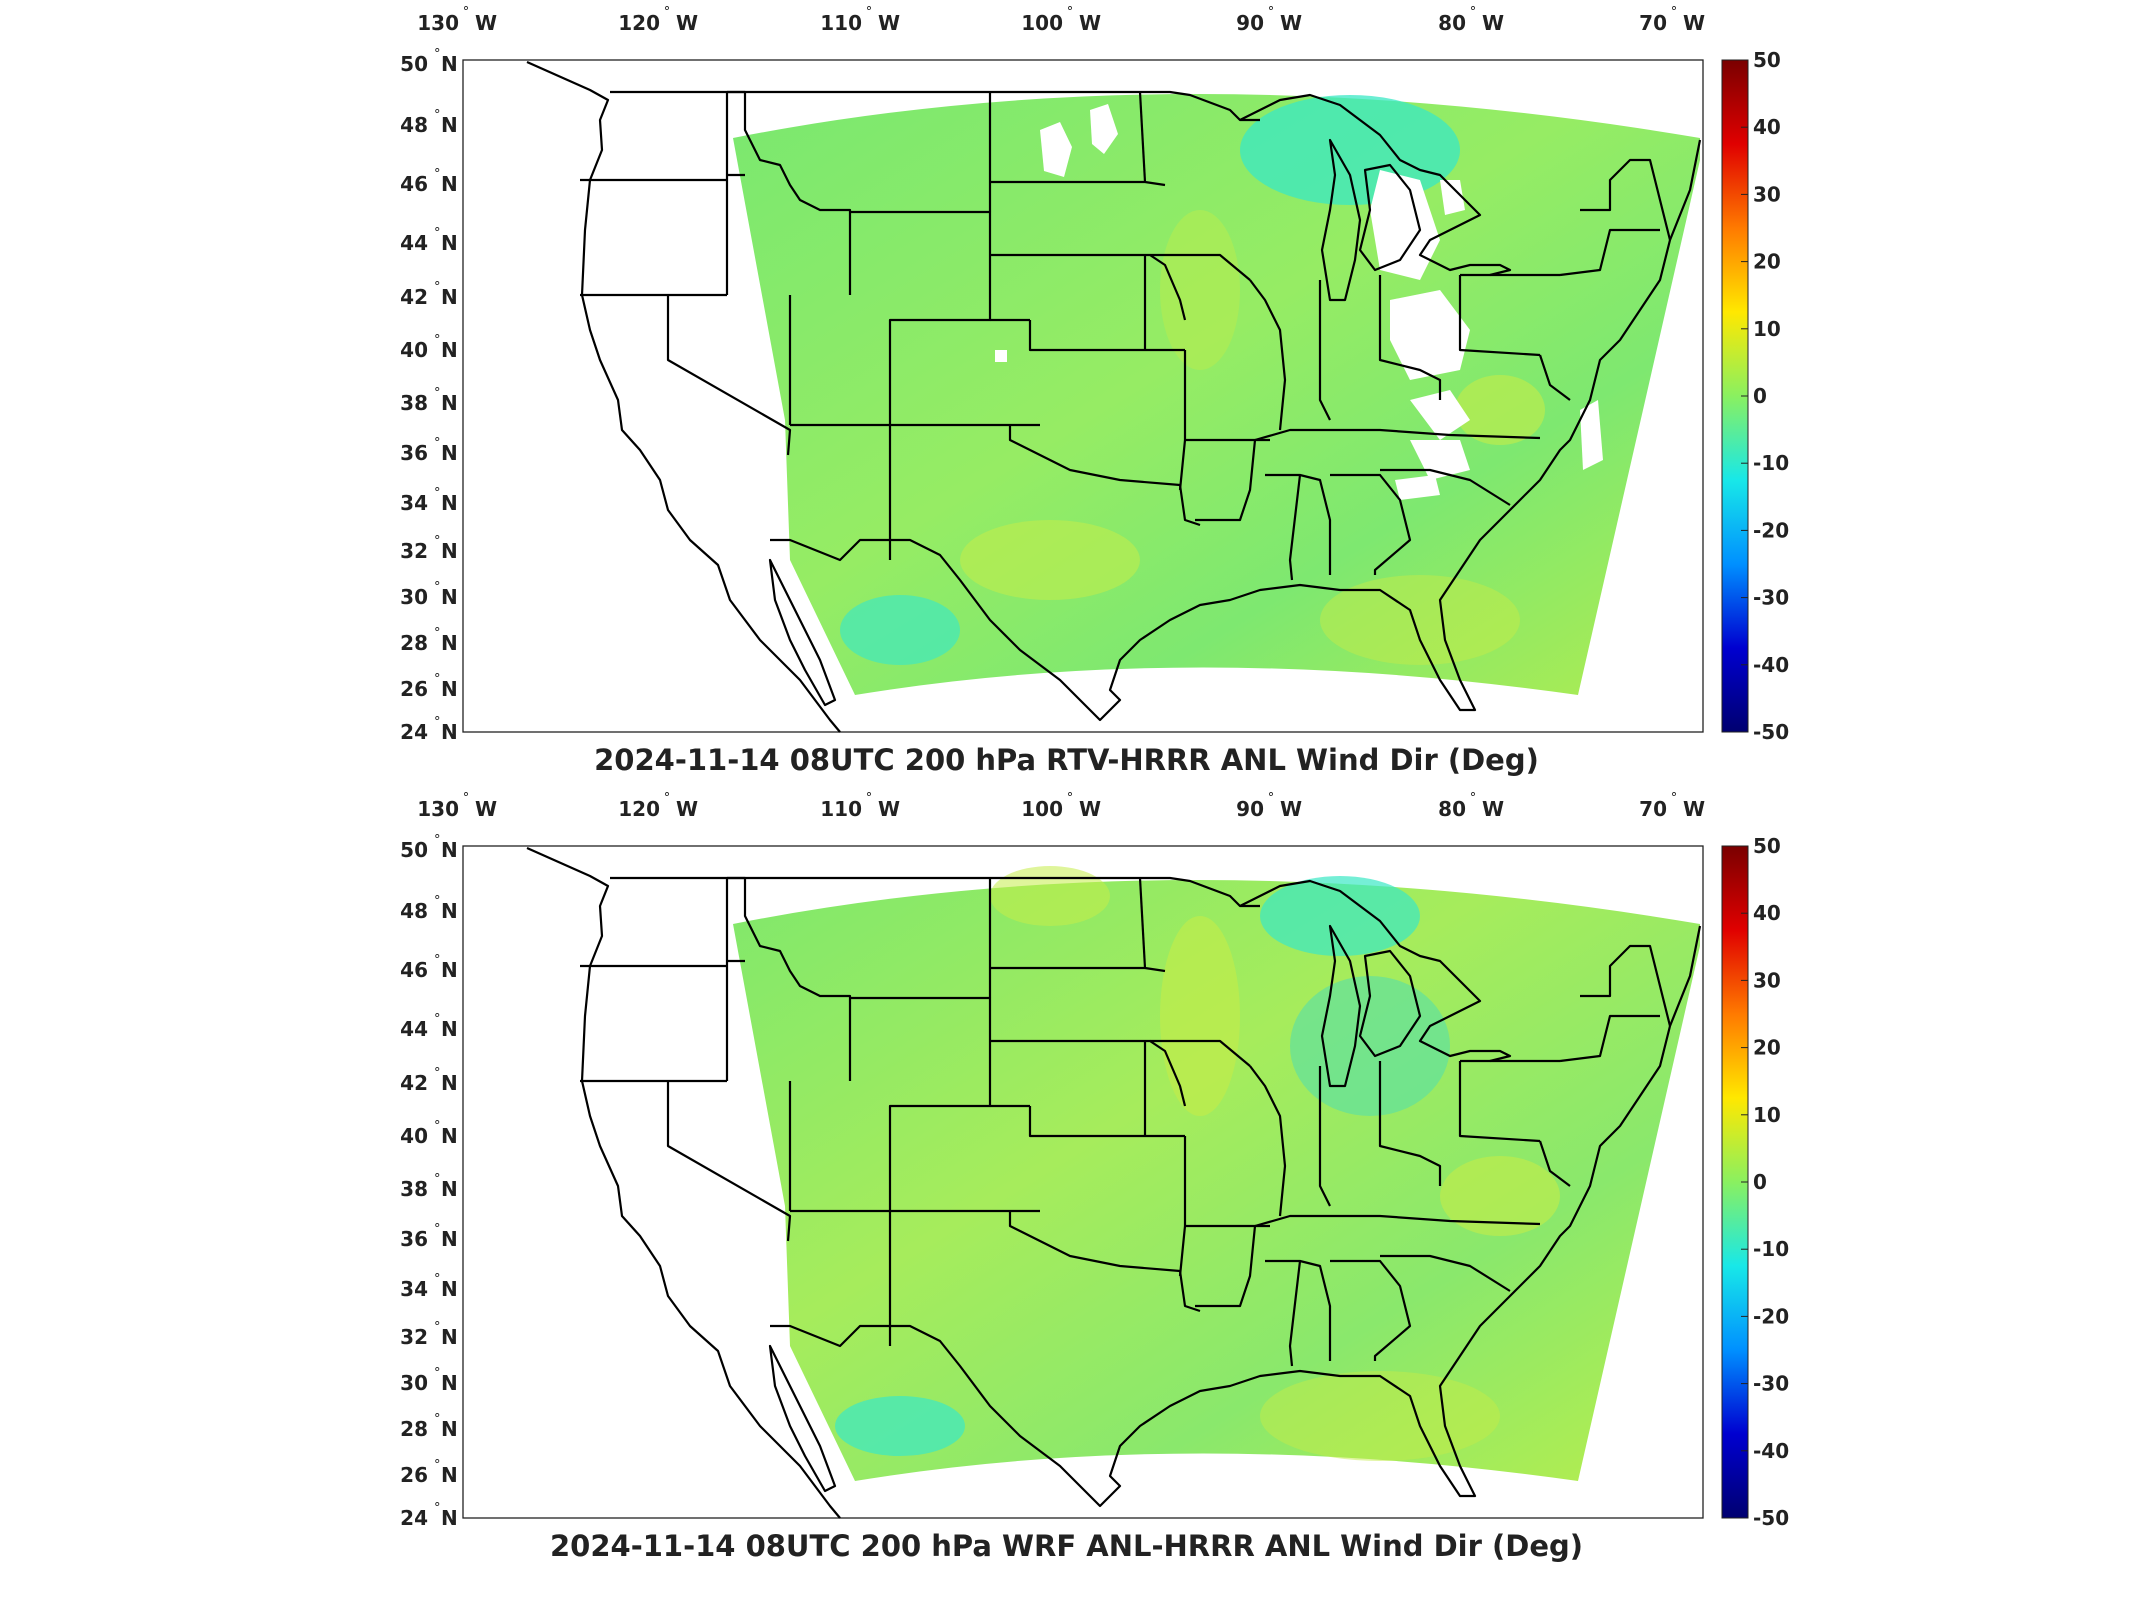 This screenshot has height=1600, width=2133. What do you see at coordinates (658, 20) in the screenshot?
I see `lon-tick-label: 120 ° W` at bounding box center [658, 20].